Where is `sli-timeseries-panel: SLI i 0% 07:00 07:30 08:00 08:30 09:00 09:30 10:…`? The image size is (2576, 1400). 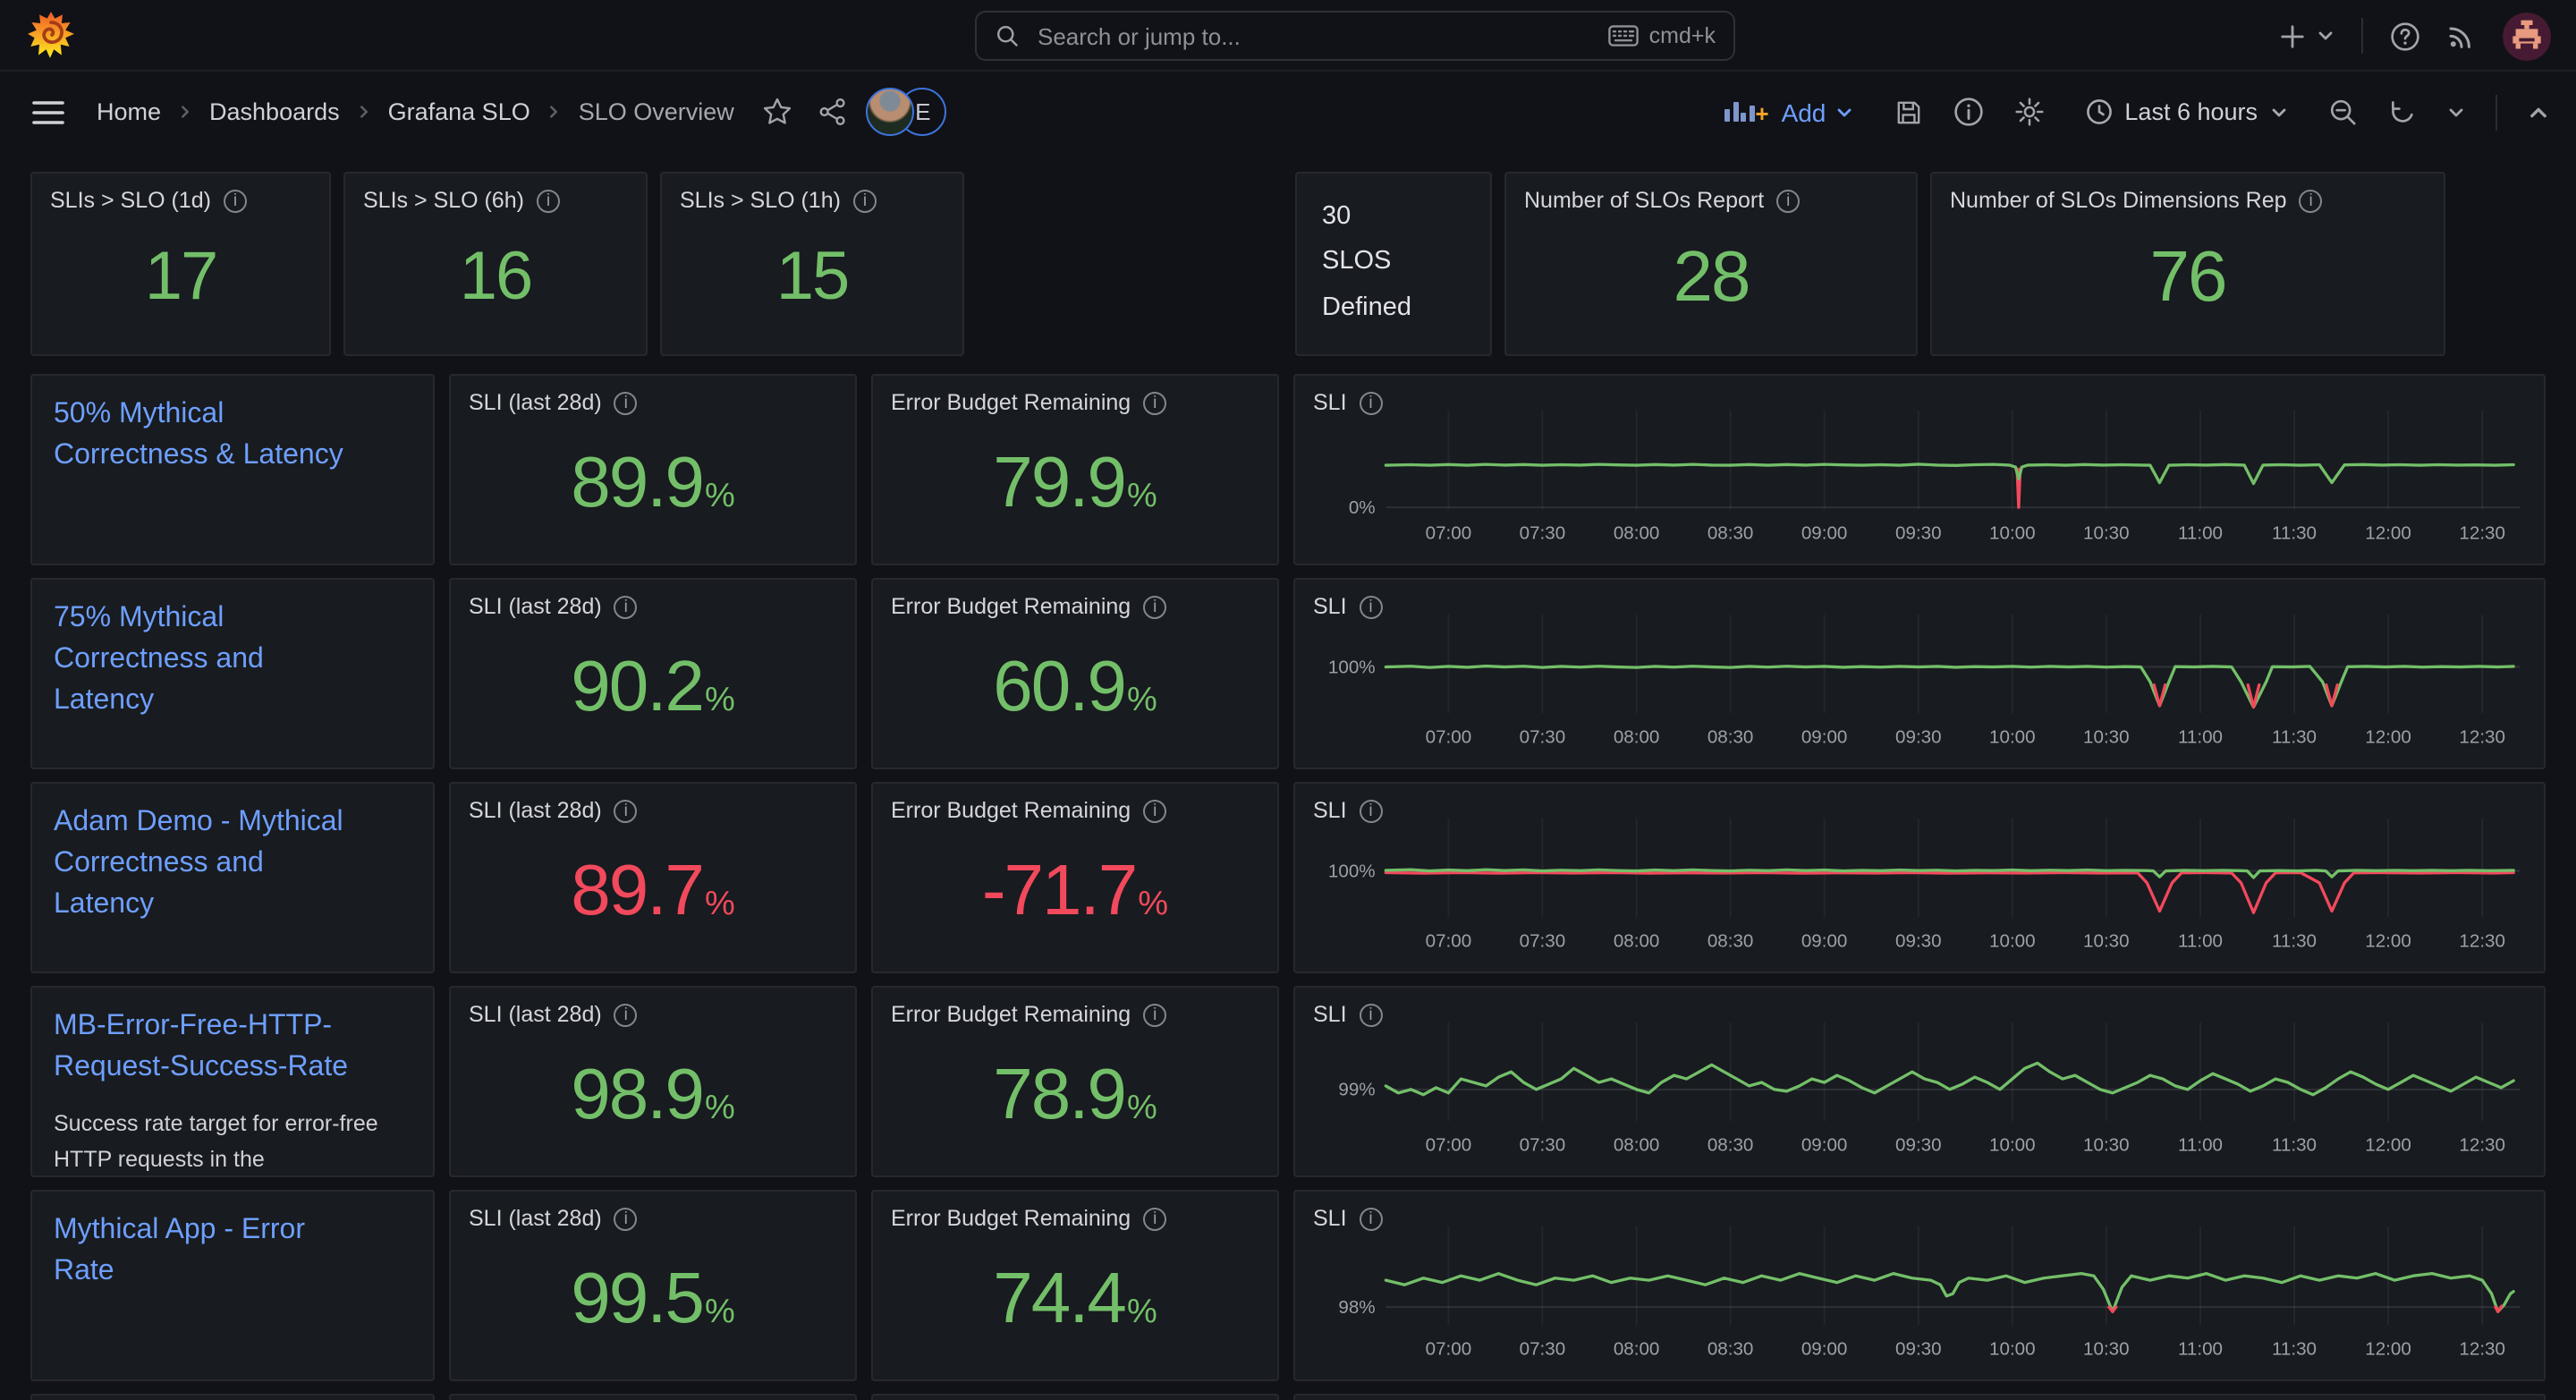 sli-timeseries-panel: SLI i 0% 07:00 07:30 08:00 08:30 09:00 09:30 10:… is located at coordinates (1919, 469).